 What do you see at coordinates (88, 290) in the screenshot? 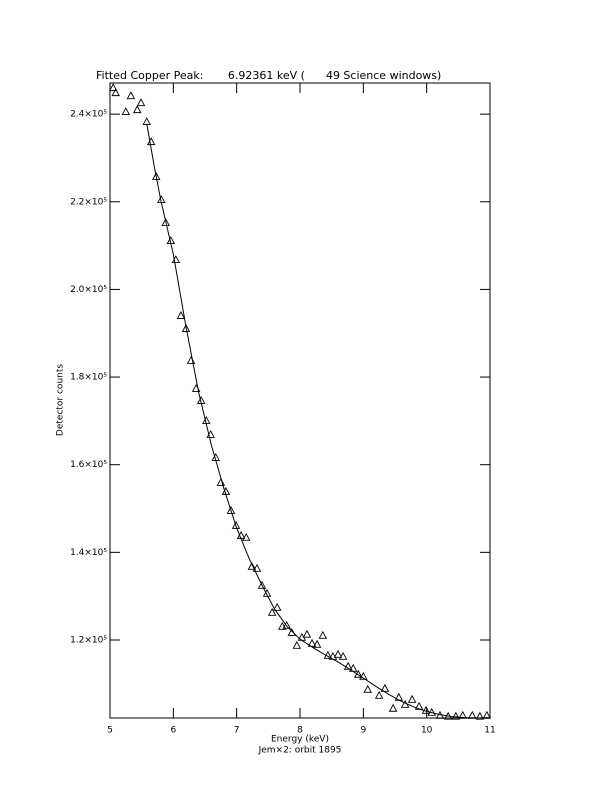
I see `y-tick-label: 2.0×10⁵` at bounding box center [88, 290].